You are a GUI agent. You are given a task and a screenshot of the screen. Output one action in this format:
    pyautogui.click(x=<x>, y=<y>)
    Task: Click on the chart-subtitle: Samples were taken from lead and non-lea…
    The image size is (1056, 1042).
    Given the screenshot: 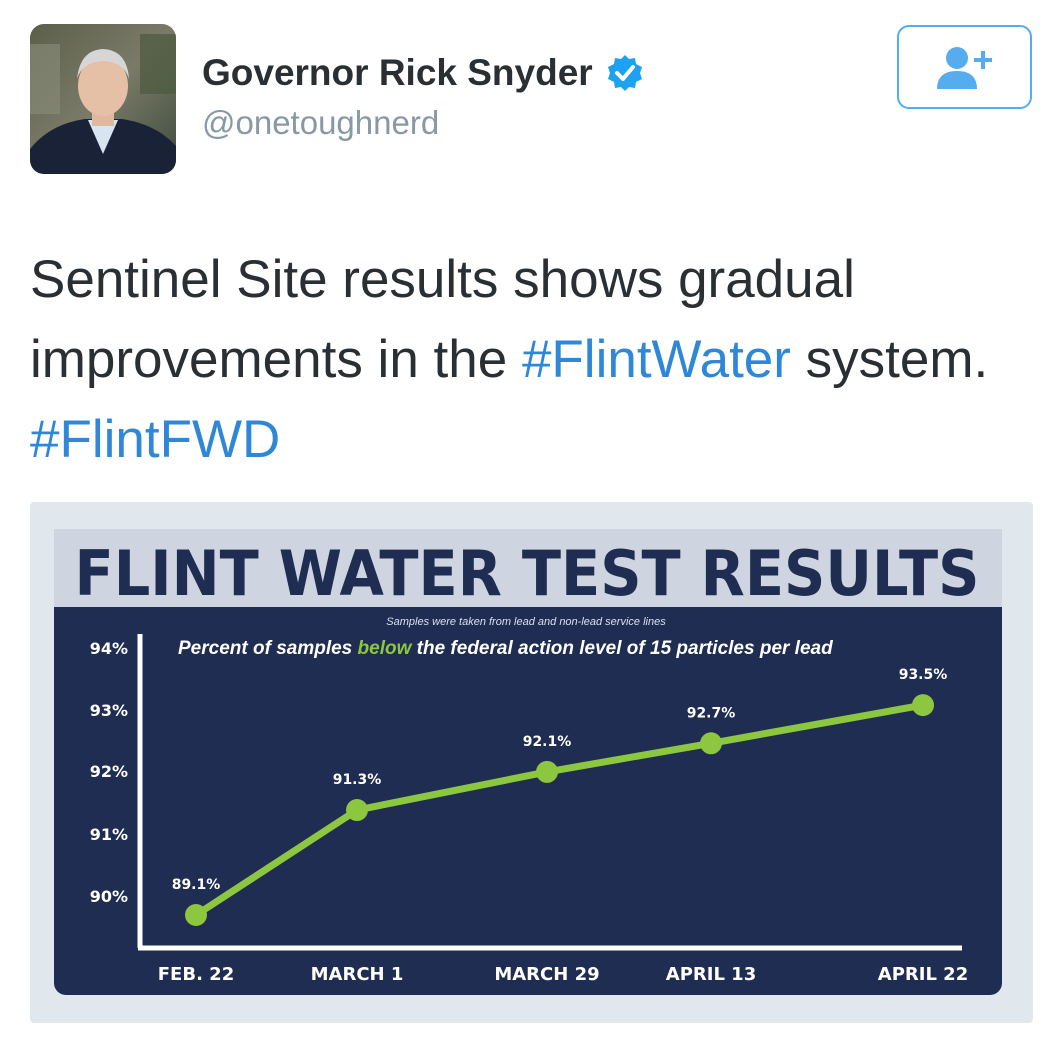 What is the action you would take?
    pyautogui.click(x=526, y=622)
    